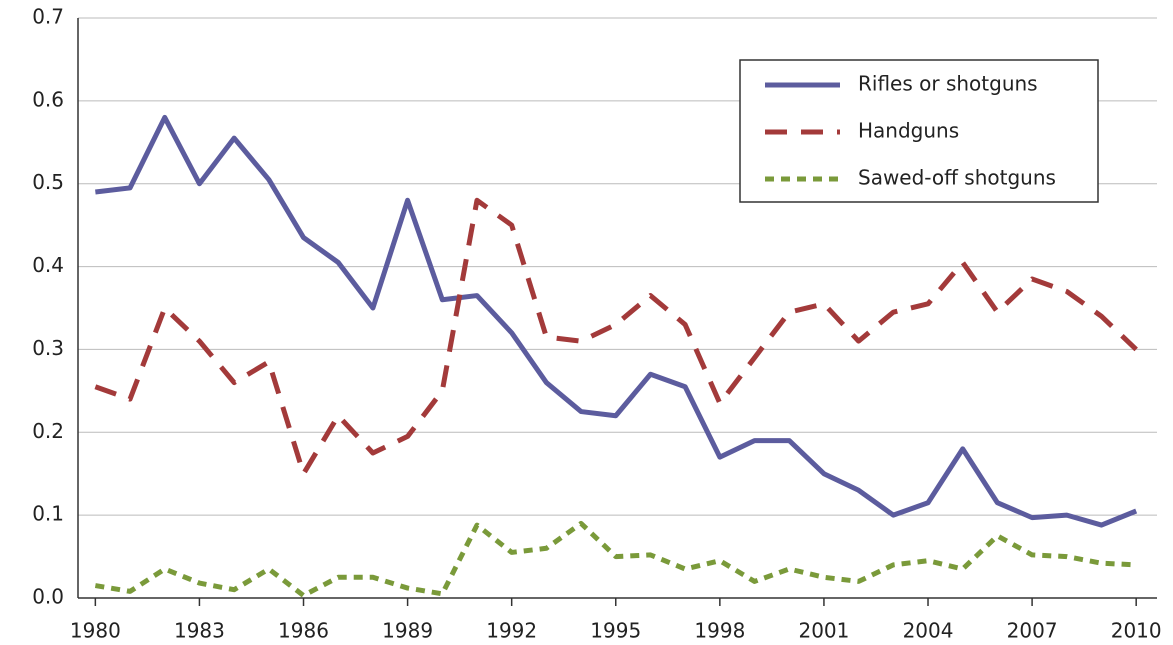 This screenshot has height=645, width=1173. Describe the element at coordinates (1032, 631) in the screenshot. I see `x-tick-label: 2007` at that location.